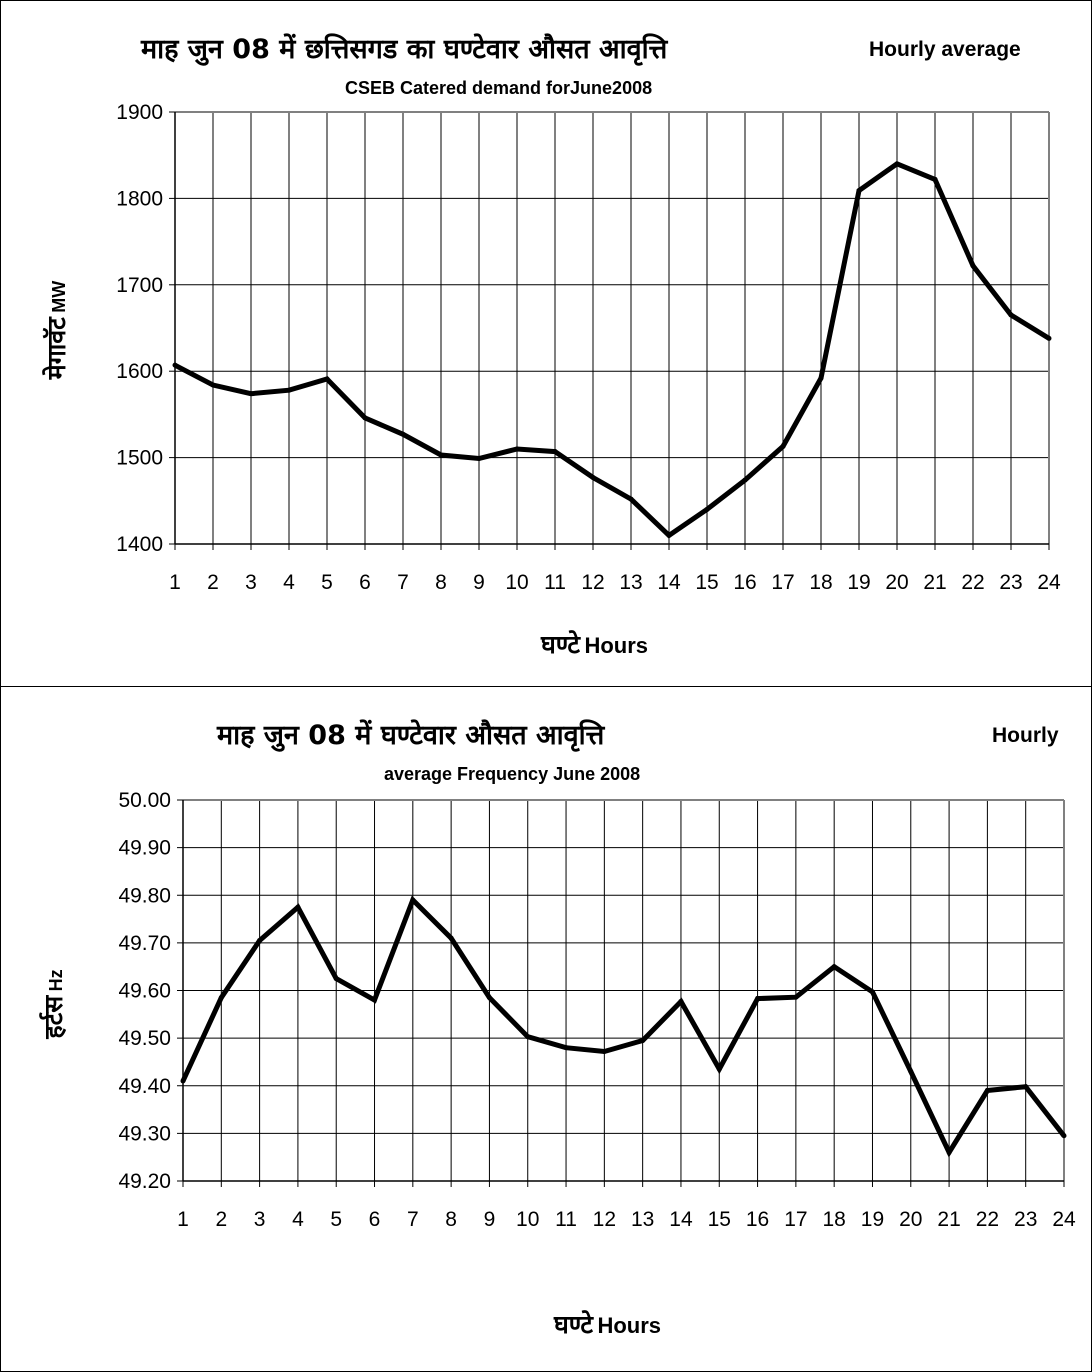 Image resolution: width=1092 pixels, height=1372 pixels. Describe the element at coordinates (934, 582) in the screenshot. I see `chart1-x-tick-label: 21` at that location.